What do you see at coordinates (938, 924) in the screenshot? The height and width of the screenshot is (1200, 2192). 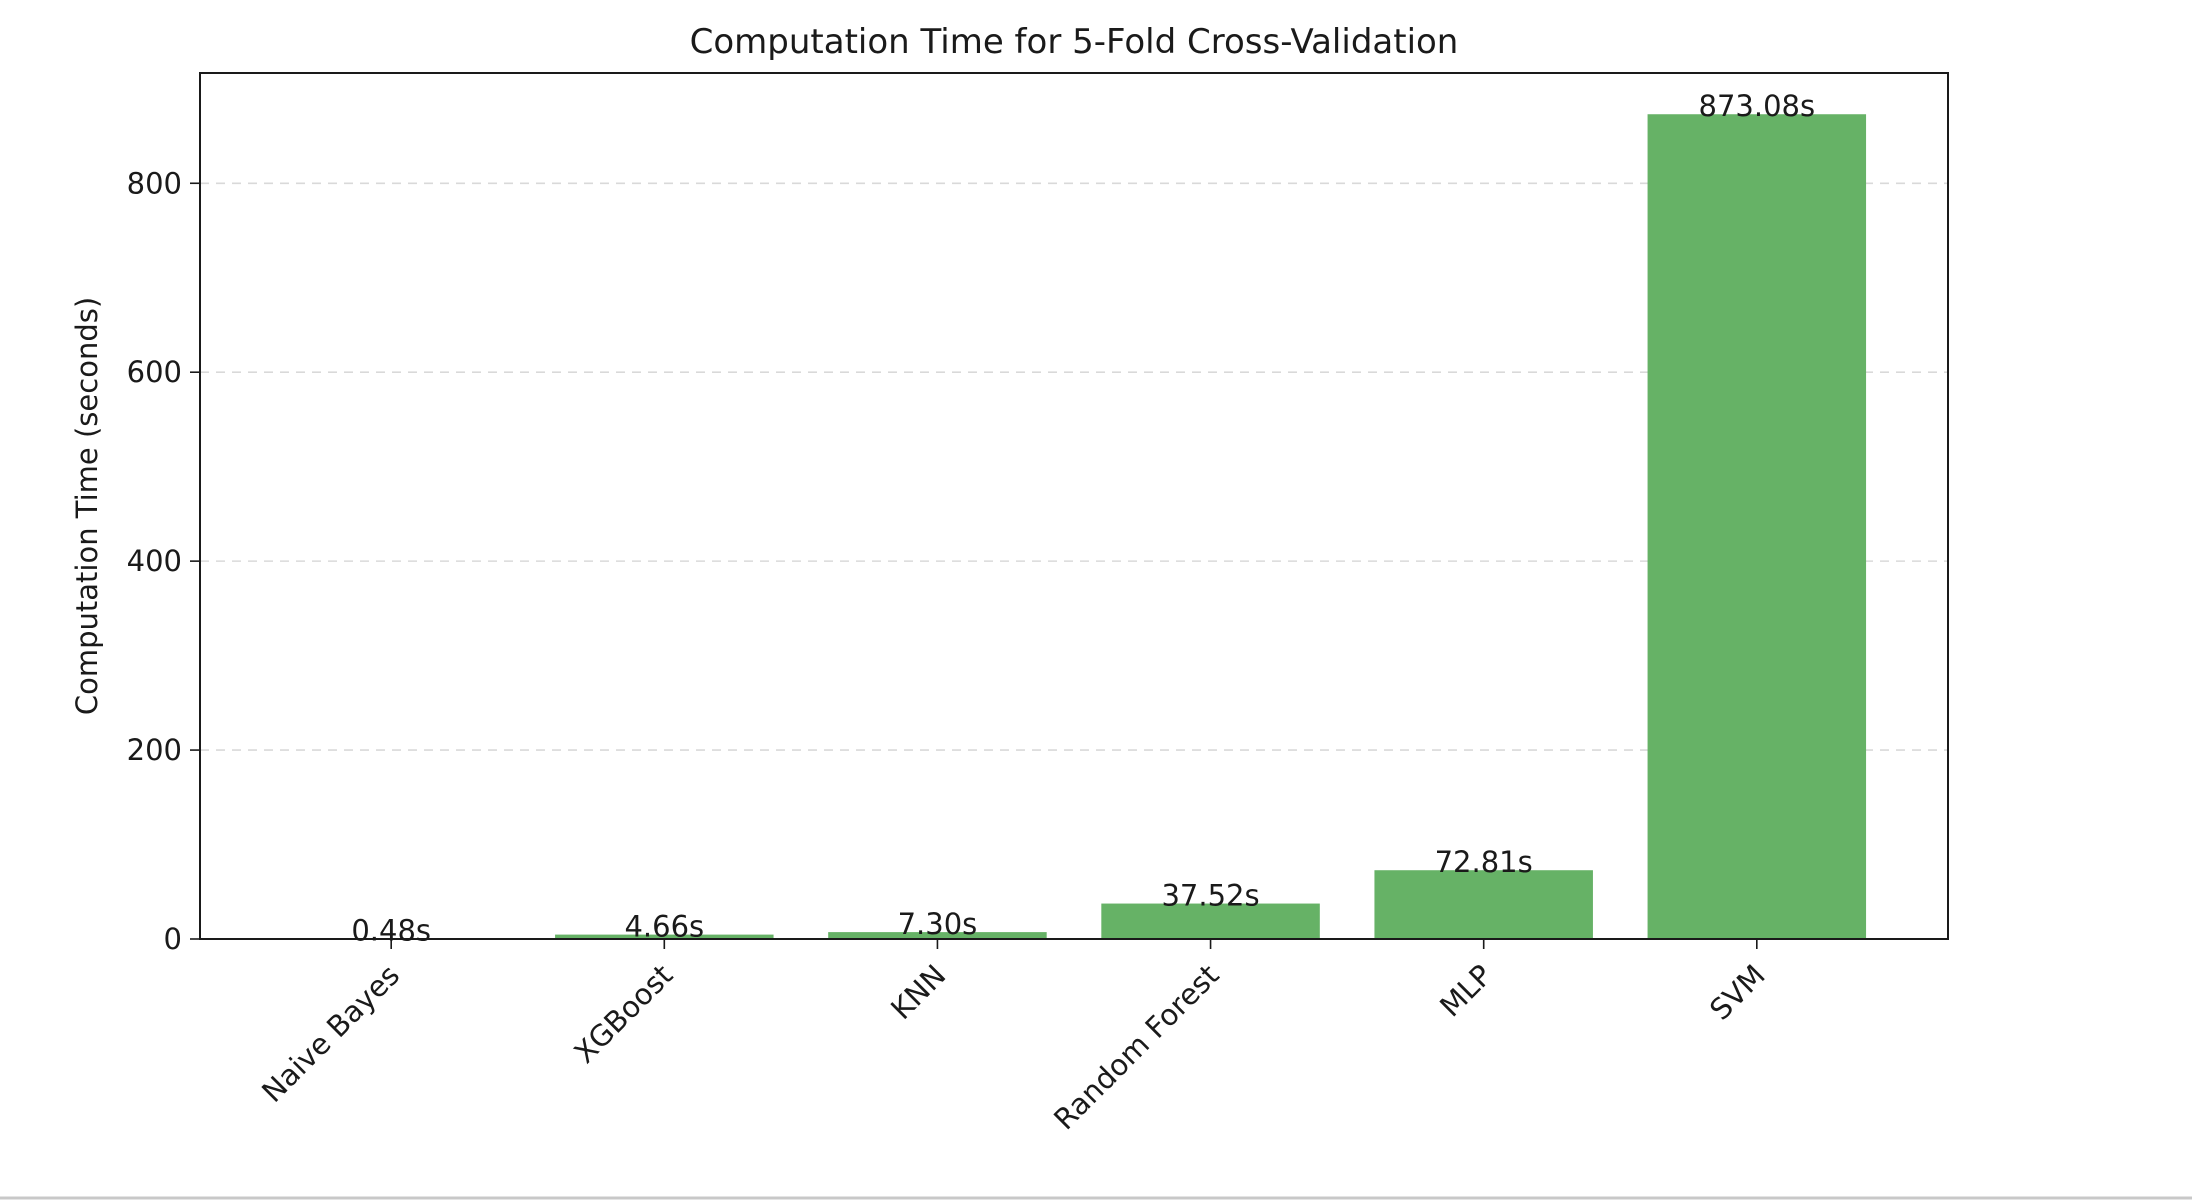 I see `bar-value-label: 7.30s` at bounding box center [938, 924].